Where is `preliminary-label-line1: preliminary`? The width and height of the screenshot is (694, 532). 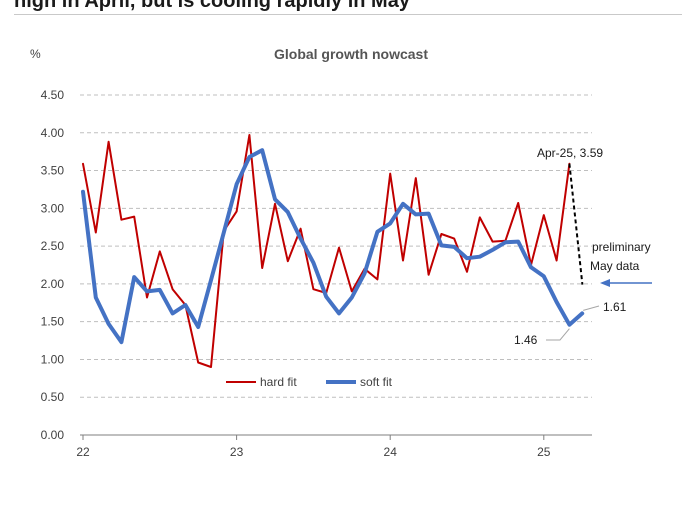
preliminary-label-line1: preliminary is located at coordinates (621, 247).